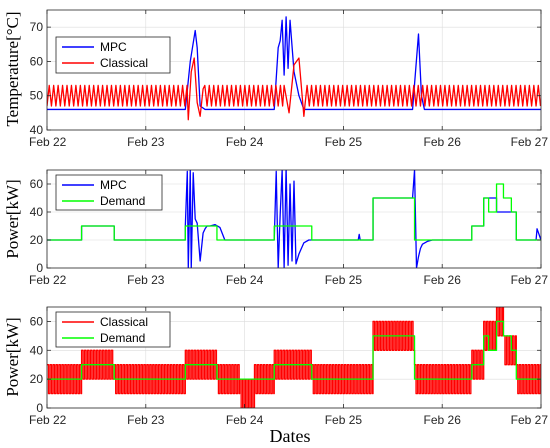 This screenshot has height=448, width=550. I want to click on x-axis-label: Dates, so click(290, 436).